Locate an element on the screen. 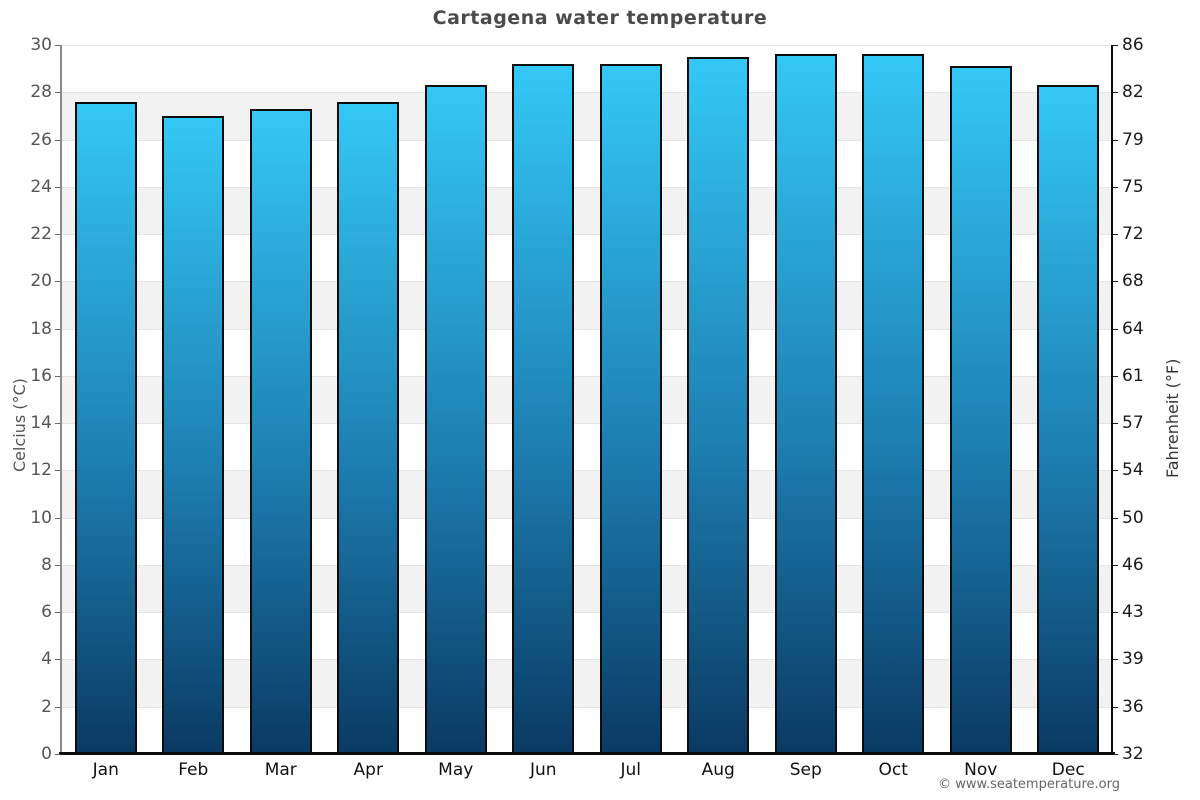 The image size is (1200, 800). y-tick-label-celsius: 26 is located at coordinates (41, 139).